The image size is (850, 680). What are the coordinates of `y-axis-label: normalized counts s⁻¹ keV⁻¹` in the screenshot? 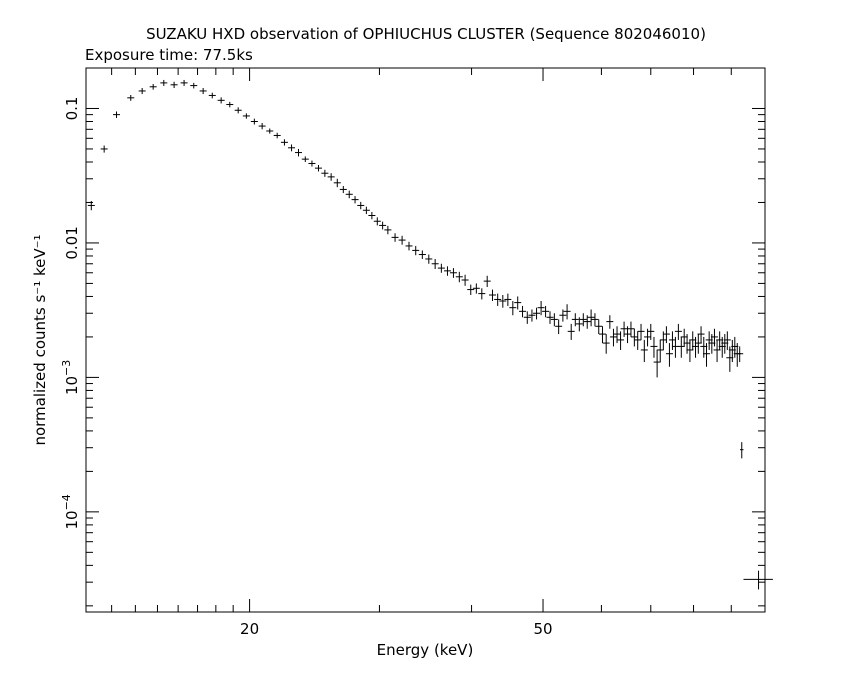 It's located at (40, 339).